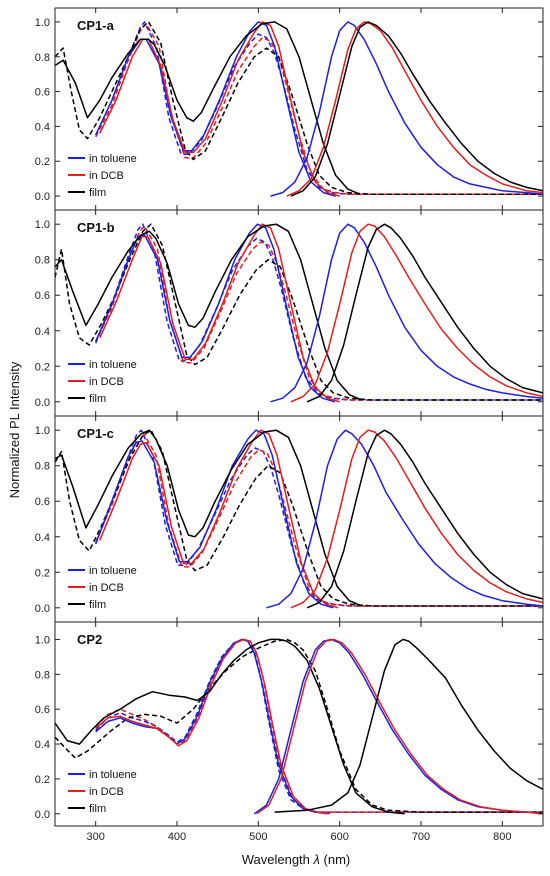 The image size is (550, 876). I want to click on x-tick-label: 800, so click(502, 837).